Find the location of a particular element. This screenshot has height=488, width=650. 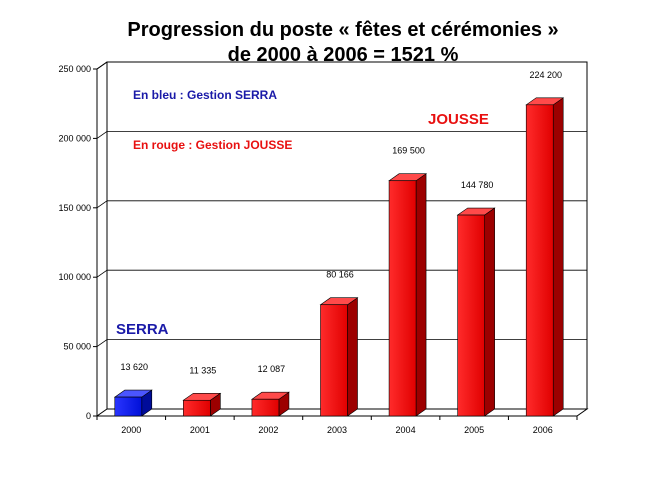

chart-title-line-2: de 2000 à 2006 = 1521 % is located at coordinates (343, 55).